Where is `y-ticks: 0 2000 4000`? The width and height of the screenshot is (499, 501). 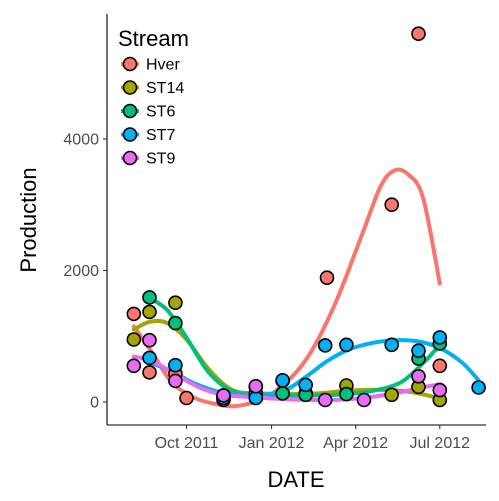 y-ticks: 0 2000 4000 is located at coordinates (85, 271).